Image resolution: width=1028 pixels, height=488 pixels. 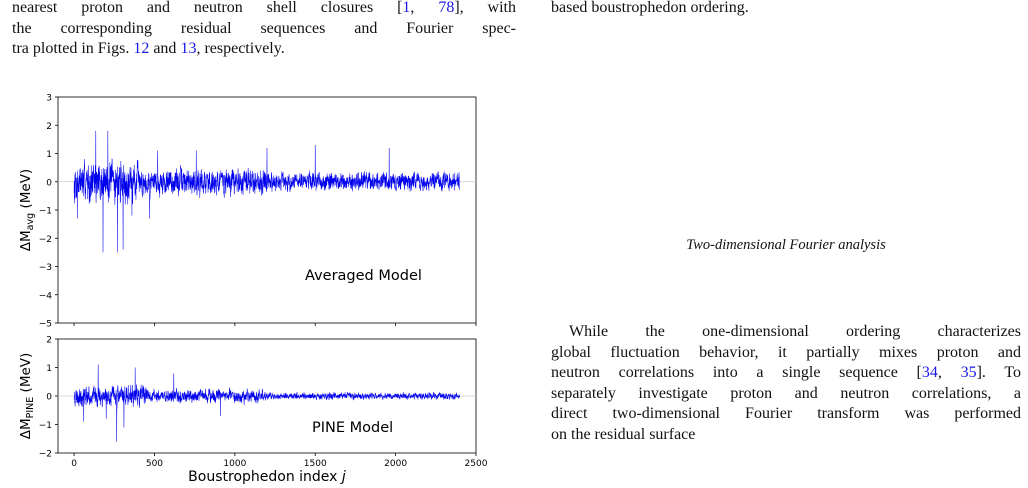 What do you see at coordinates (476, 464) in the screenshot?
I see `x-tick-label: 2500` at bounding box center [476, 464].